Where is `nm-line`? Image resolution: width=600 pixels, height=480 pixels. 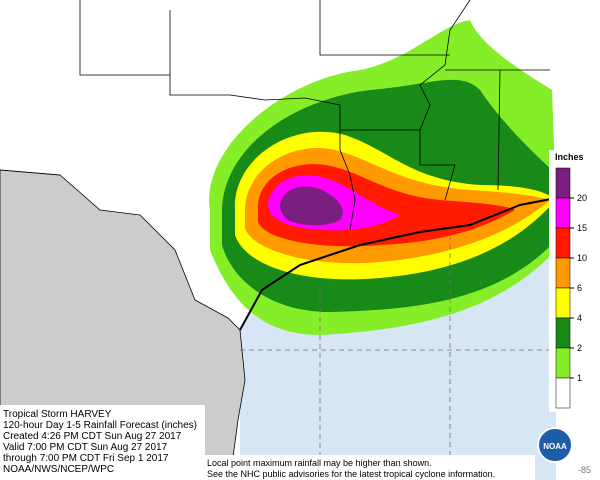
nm-line is located at coordinates (30, 172).